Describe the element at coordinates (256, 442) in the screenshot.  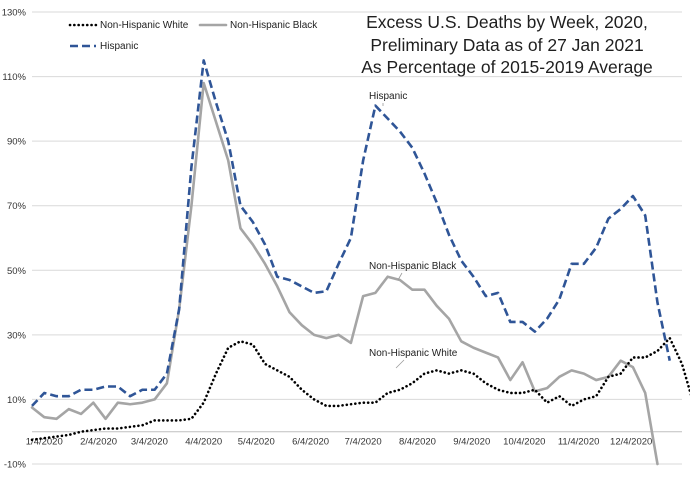
I see `x-tick-label: 5/4/2020` at that location.